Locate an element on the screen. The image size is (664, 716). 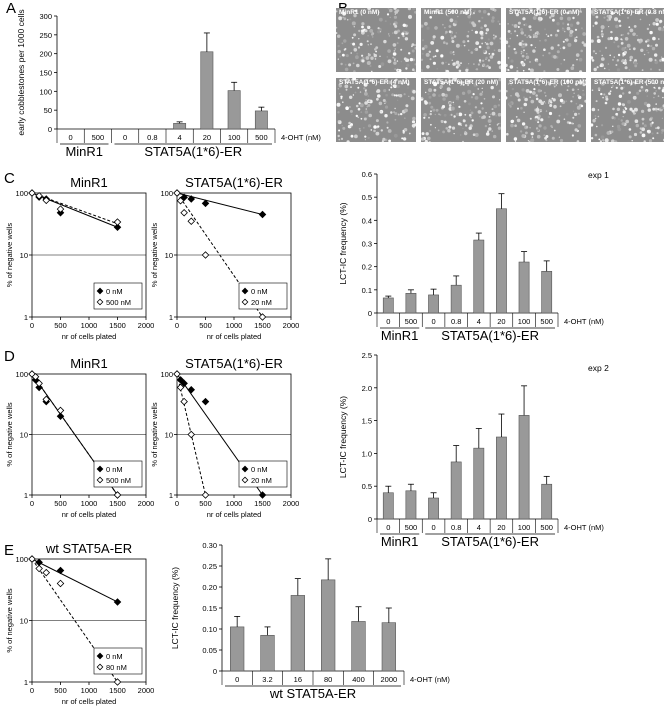
legend-label: 20 nM is located at coordinates (261, 302).